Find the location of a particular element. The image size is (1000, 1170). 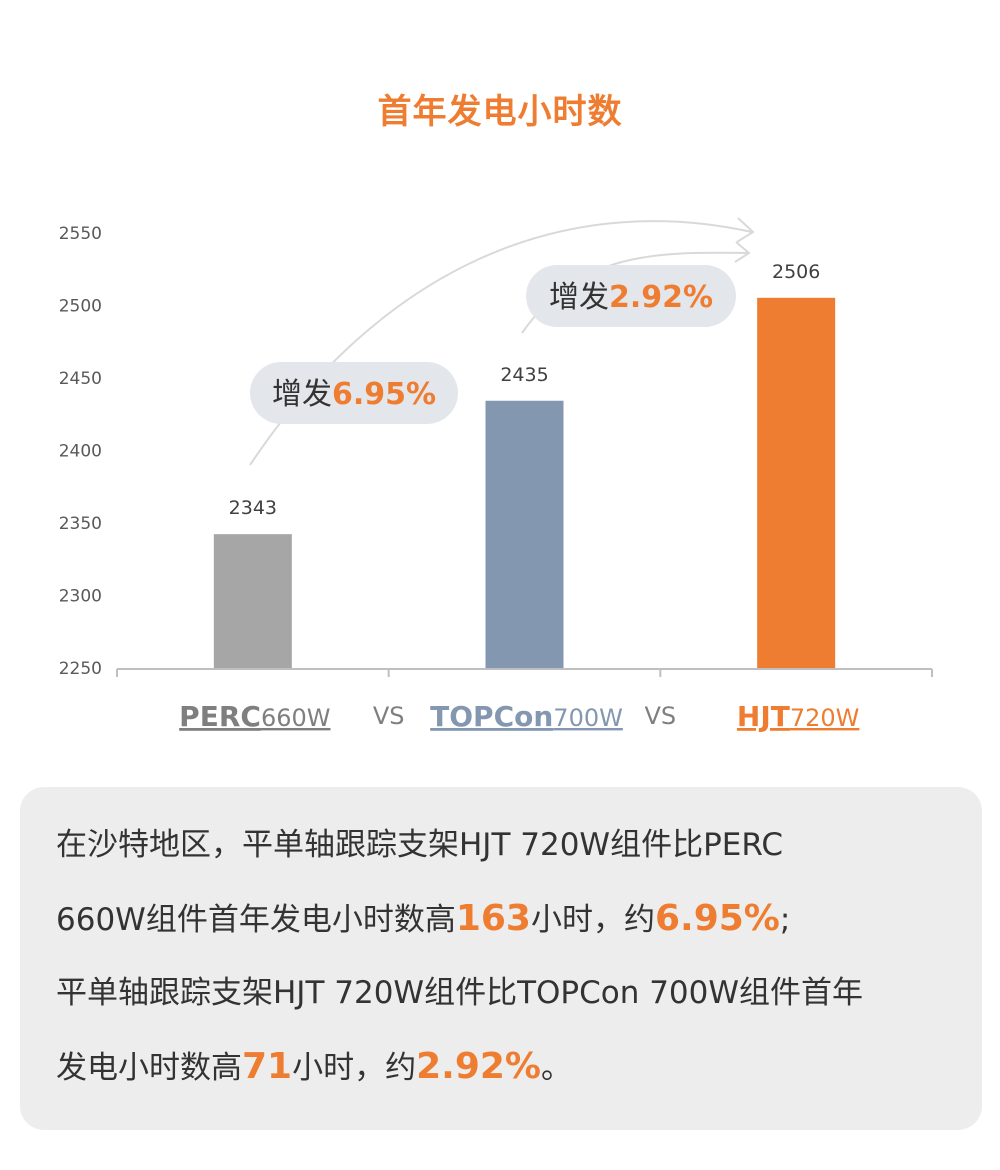

note-text: 发电小时数高 is located at coordinates (149, 1068).